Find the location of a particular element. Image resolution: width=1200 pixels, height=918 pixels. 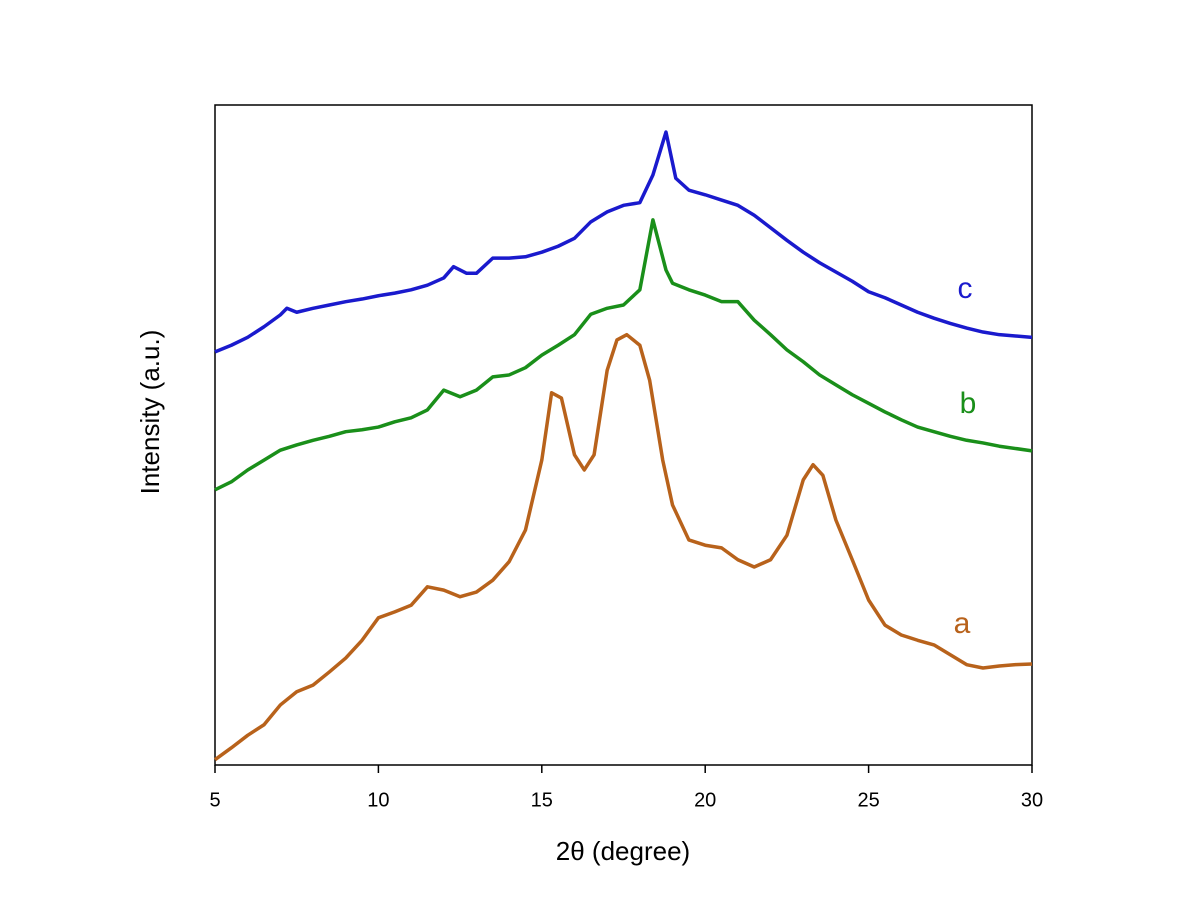

series-label: c is located at coordinates (965, 288).